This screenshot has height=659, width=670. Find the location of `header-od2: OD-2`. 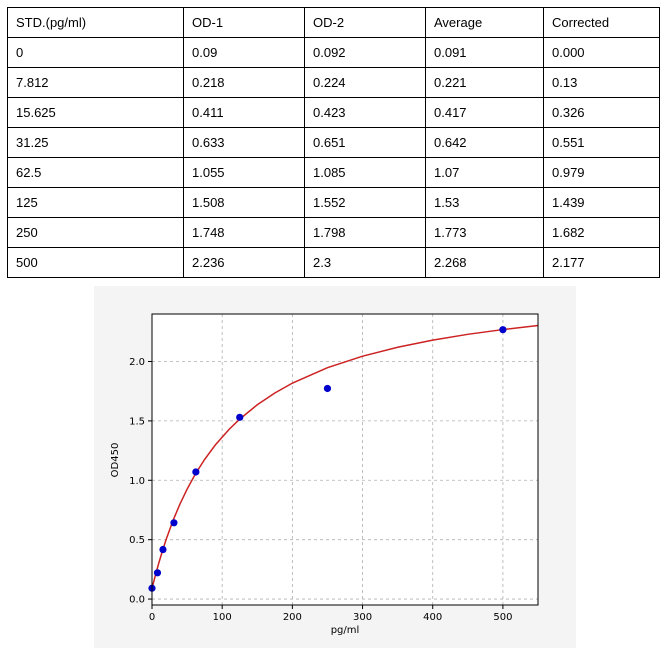

header-od2: OD-2 is located at coordinates (365, 22).